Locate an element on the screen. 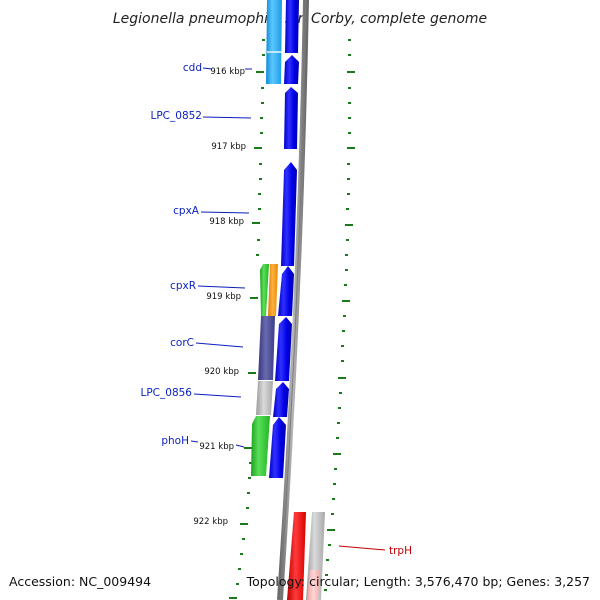 The image size is (600, 600). tick-label-921: 921 kbp is located at coordinates (216, 447).